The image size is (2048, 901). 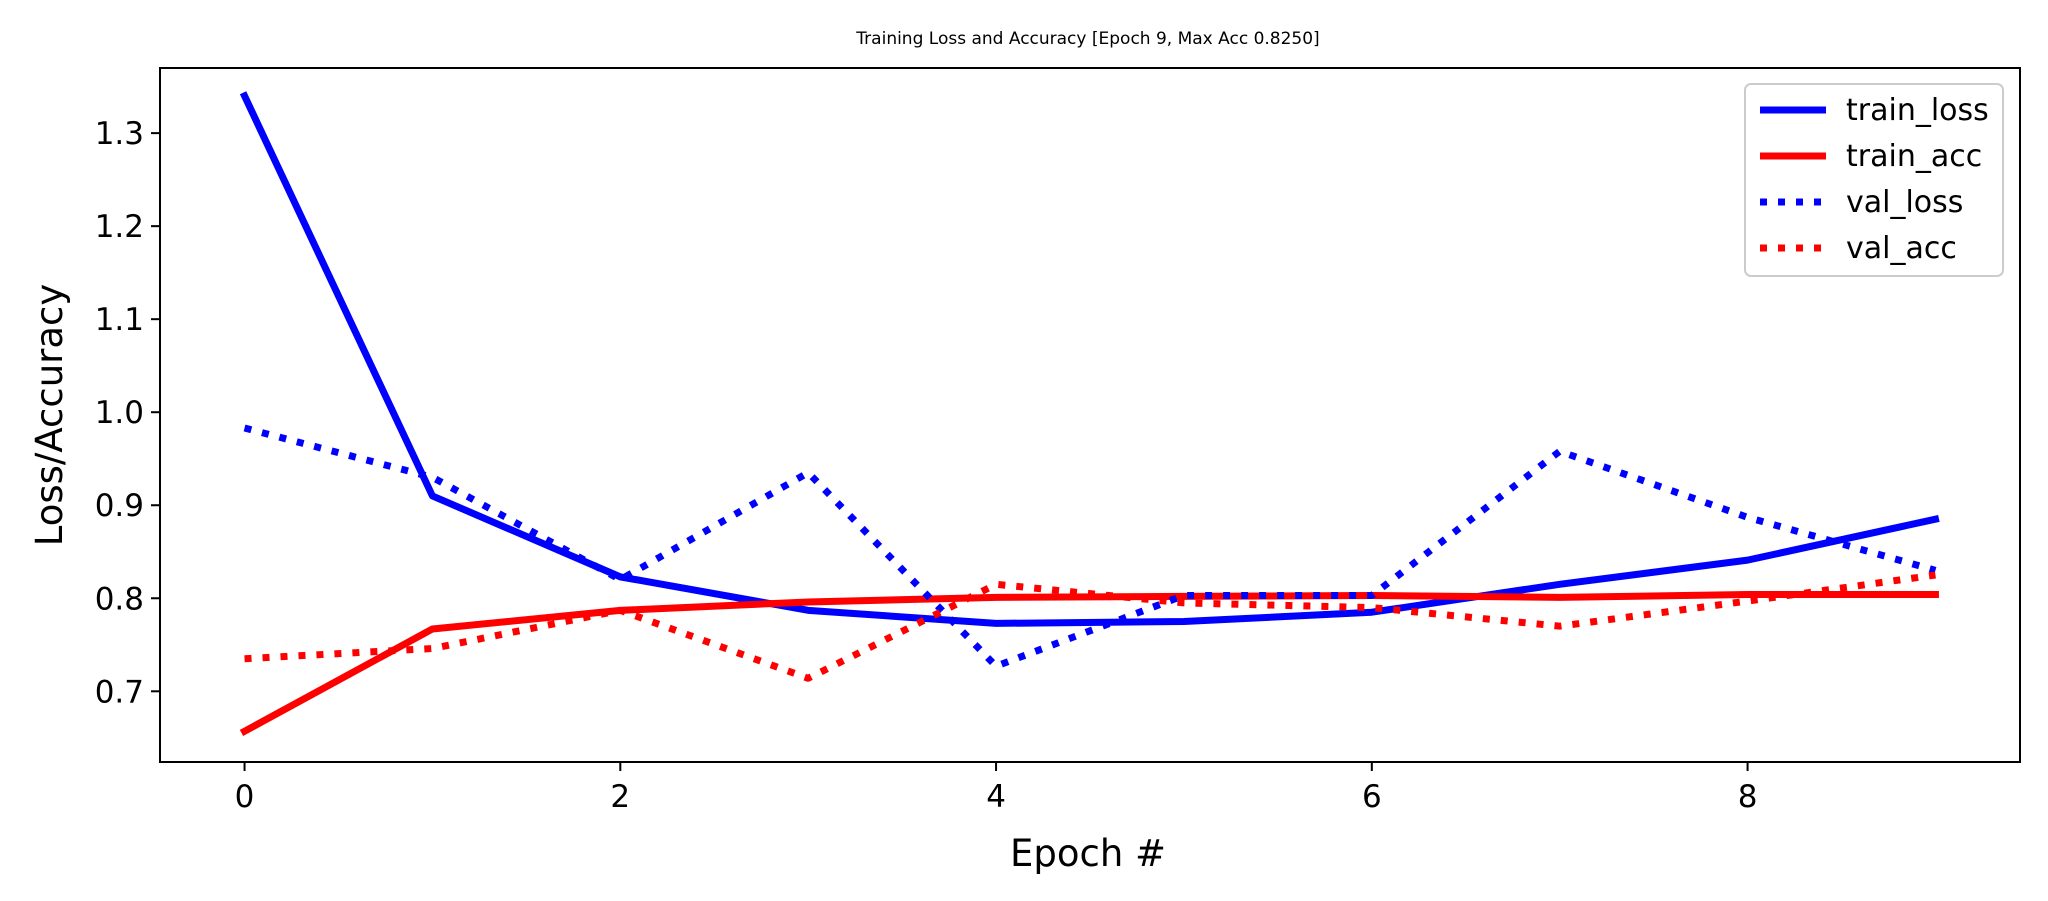 I want to click on y-tick-label: 1.3, so click(x=119, y=134).